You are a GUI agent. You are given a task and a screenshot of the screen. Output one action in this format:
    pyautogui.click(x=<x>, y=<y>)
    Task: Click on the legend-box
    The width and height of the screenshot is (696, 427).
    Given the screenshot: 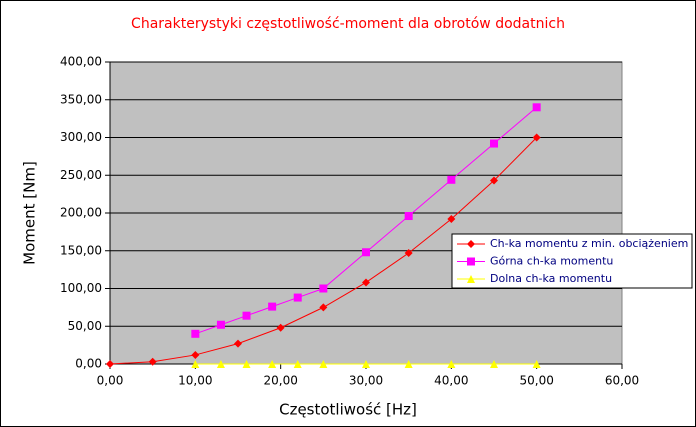 What is the action you would take?
    pyautogui.click(x=572, y=261)
    